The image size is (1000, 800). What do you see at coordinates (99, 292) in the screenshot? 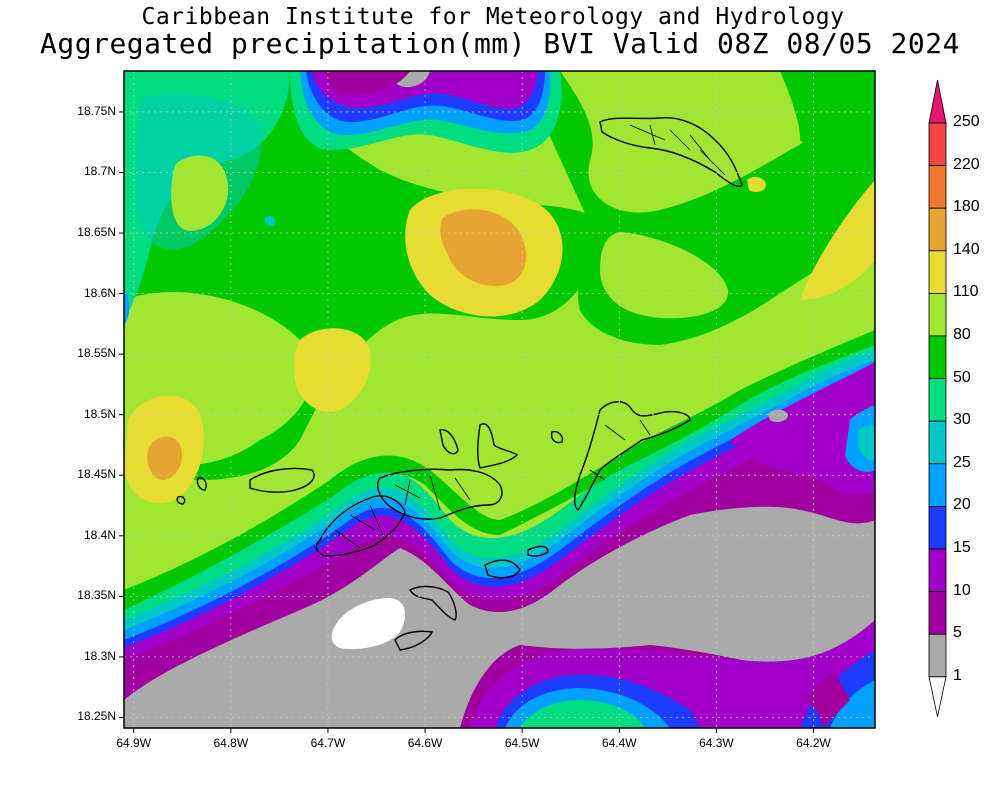
I see `lat-tick-label: 18.6N` at bounding box center [99, 292].